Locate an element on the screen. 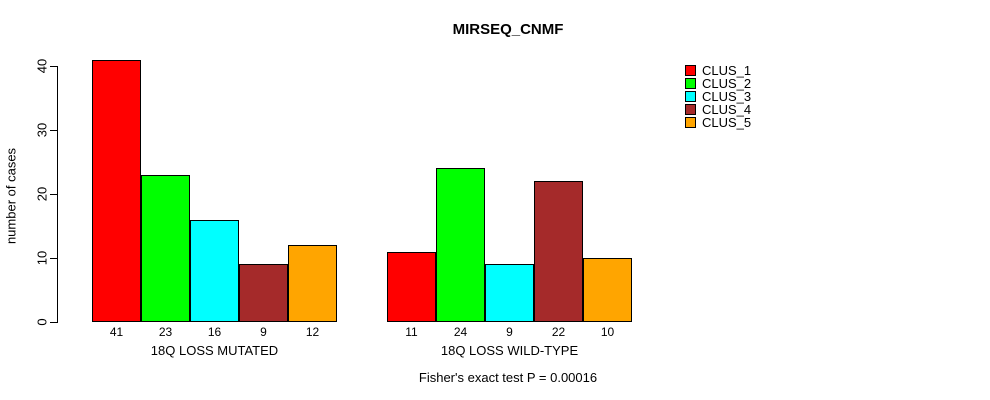 The height and width of the screenshot is (400, 990). bar-value-label: 23 is located at coordinates (165, 332).